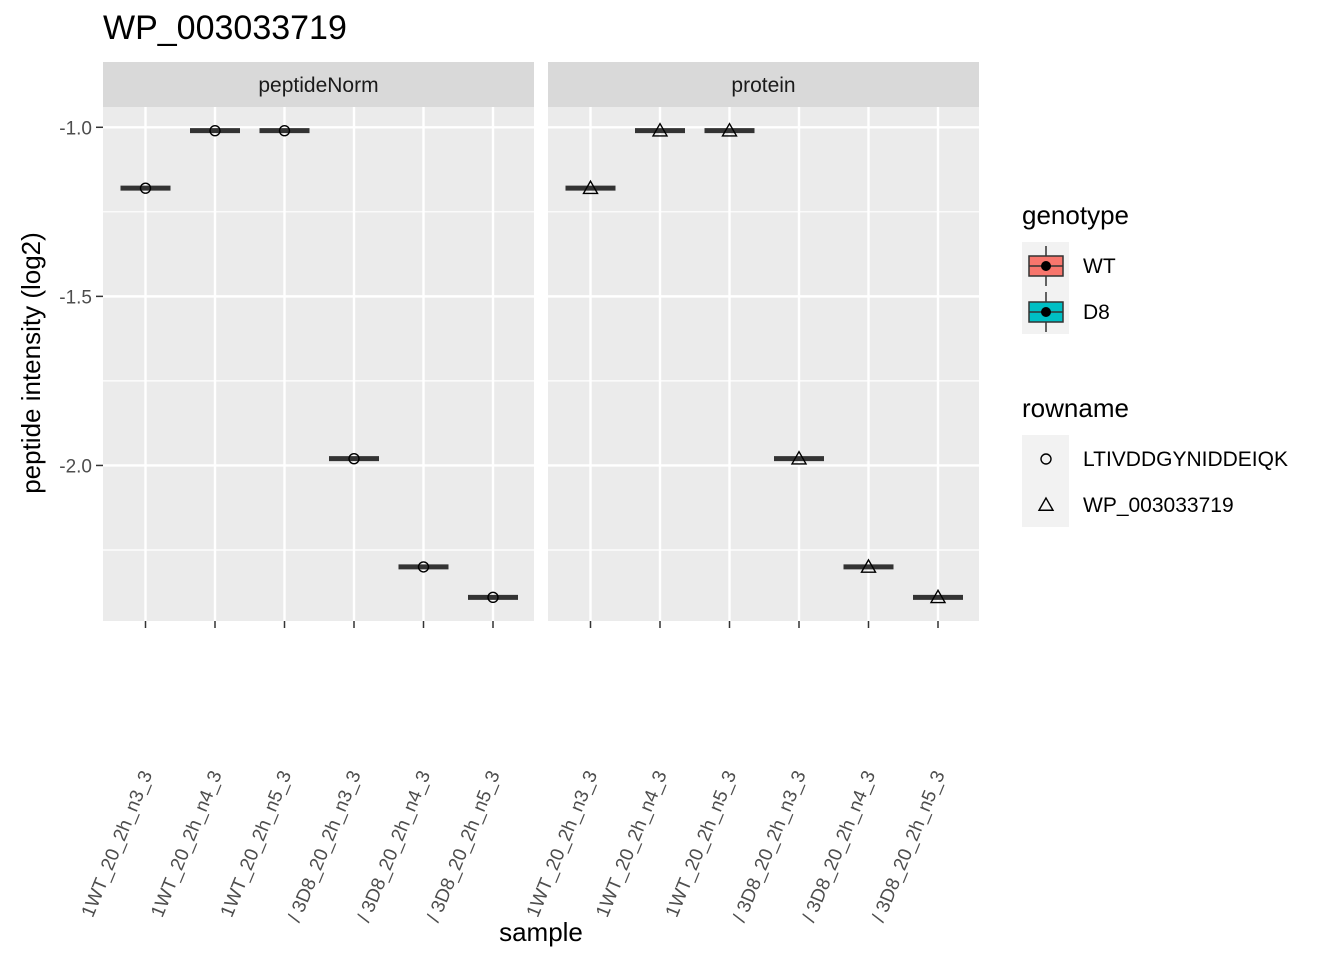 The image size is (1344, 960). I want to click on y-tick-label: -2.0, so click(75, 466).